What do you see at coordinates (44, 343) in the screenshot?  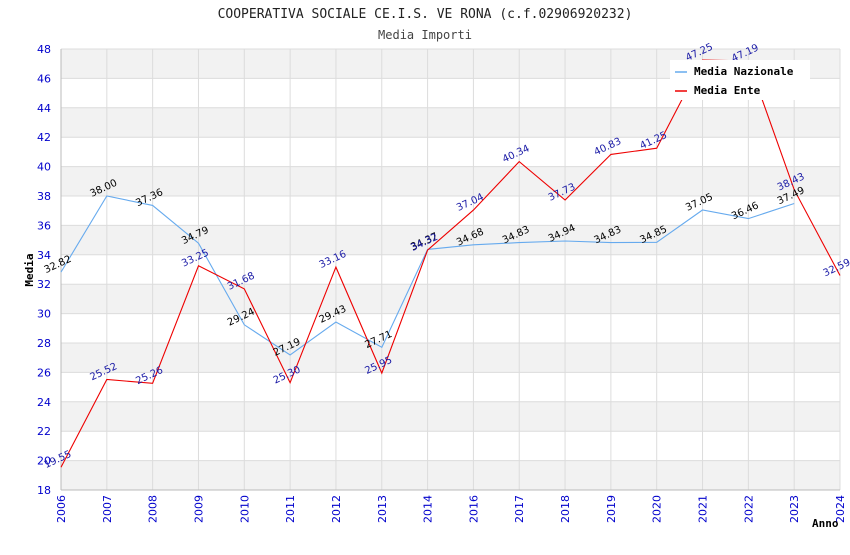 I see `y-tick-label: 28` at bounding box center [44, 343].